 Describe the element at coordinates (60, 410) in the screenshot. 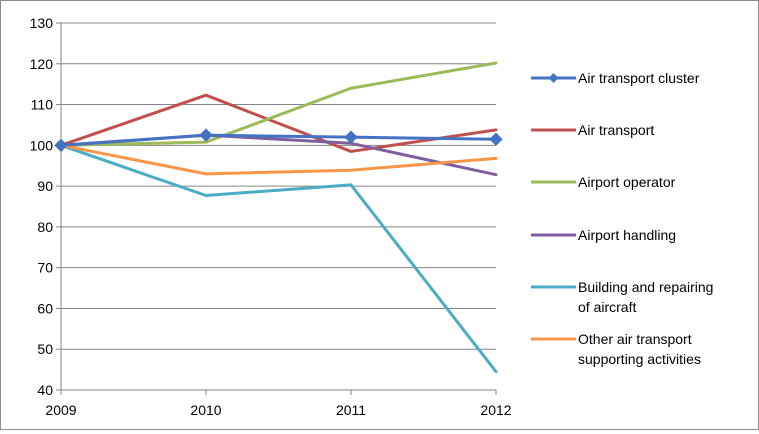

I see `x-tick-label: 2009` at that location.